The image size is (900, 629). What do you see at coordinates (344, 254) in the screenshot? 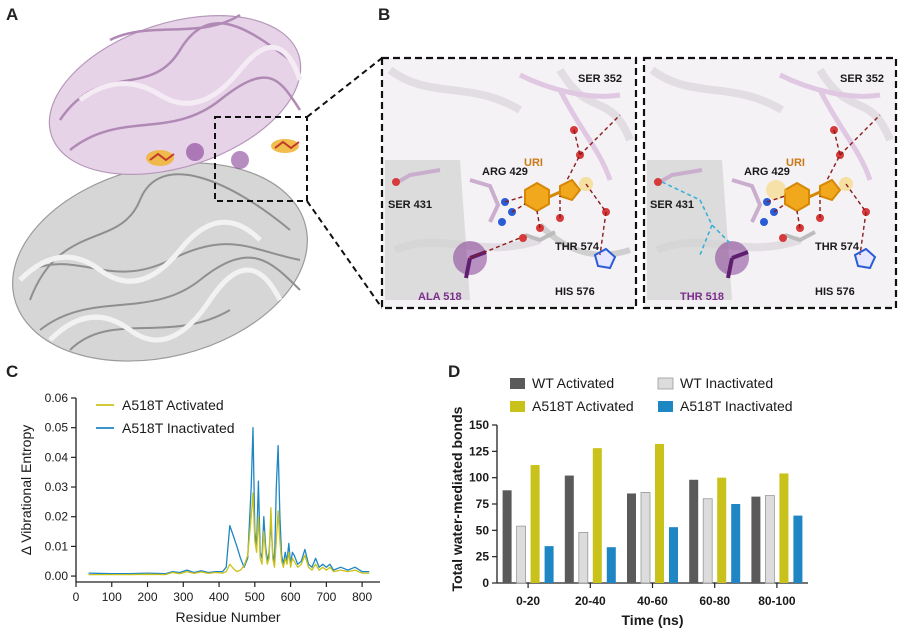
I see `zoom-line-bottom` at bounding box center [344, 254].